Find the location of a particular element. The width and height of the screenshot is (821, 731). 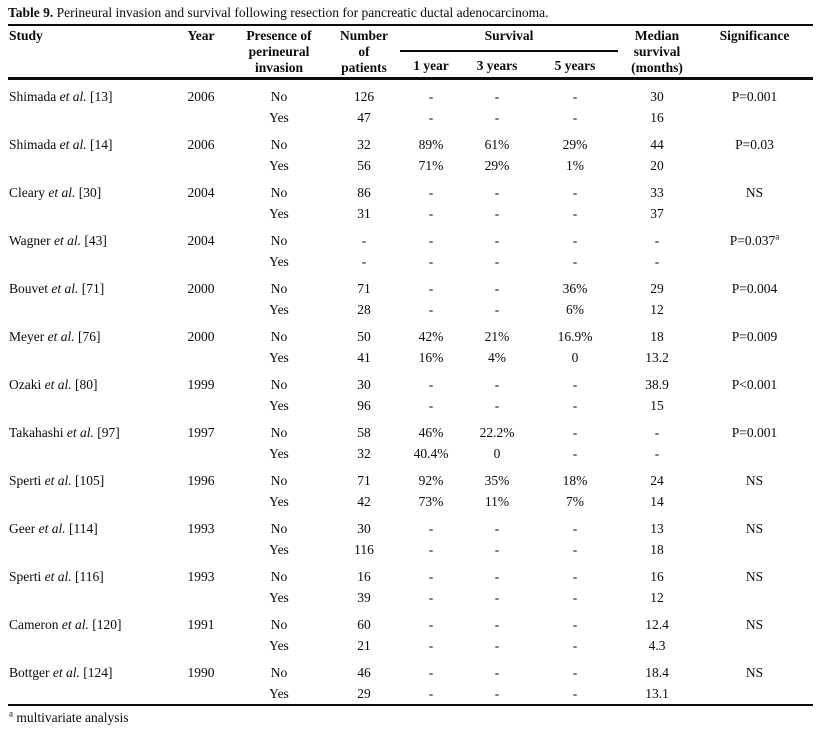

table-row: Yes 29 - - - 13.1 is located at coordinates (410, 694).